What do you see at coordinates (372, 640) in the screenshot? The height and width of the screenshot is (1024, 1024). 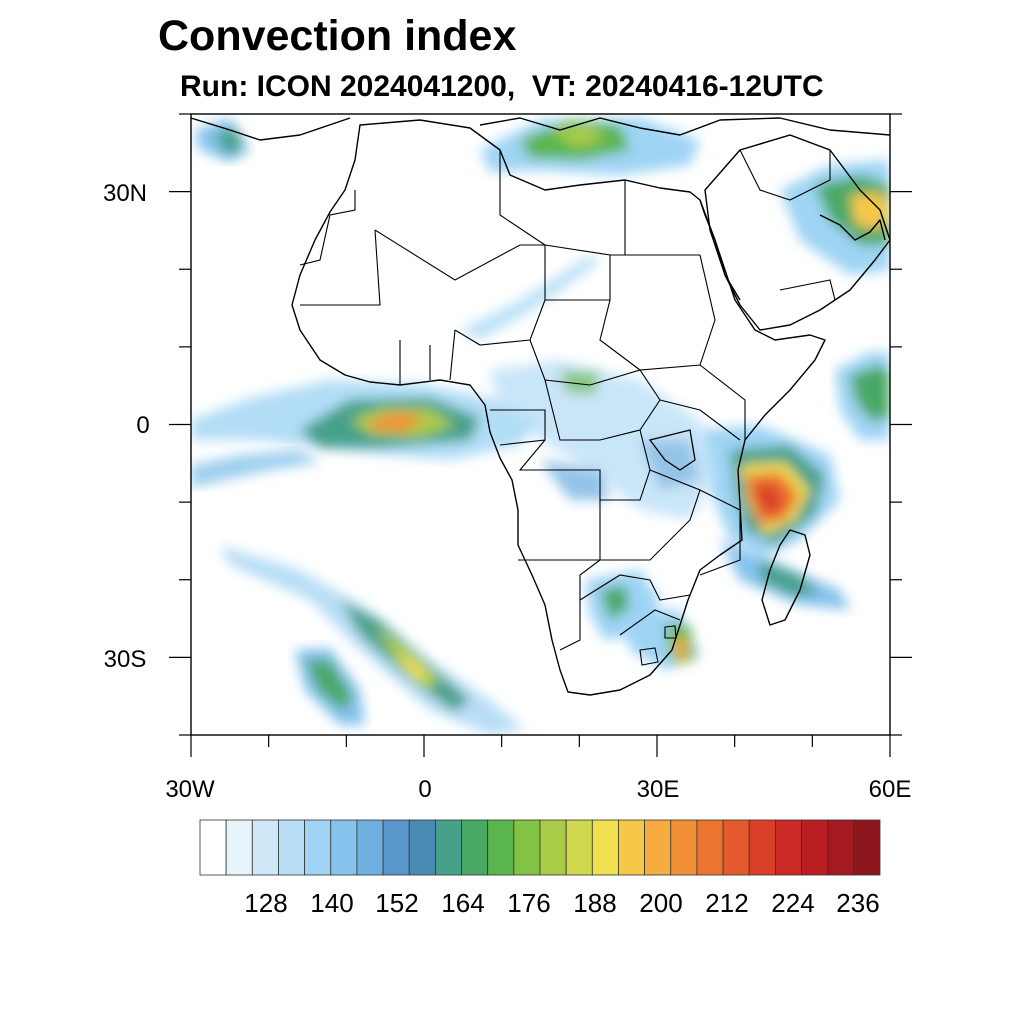 I see `region-south-atlantic-band` at bounding box center [372, 640].